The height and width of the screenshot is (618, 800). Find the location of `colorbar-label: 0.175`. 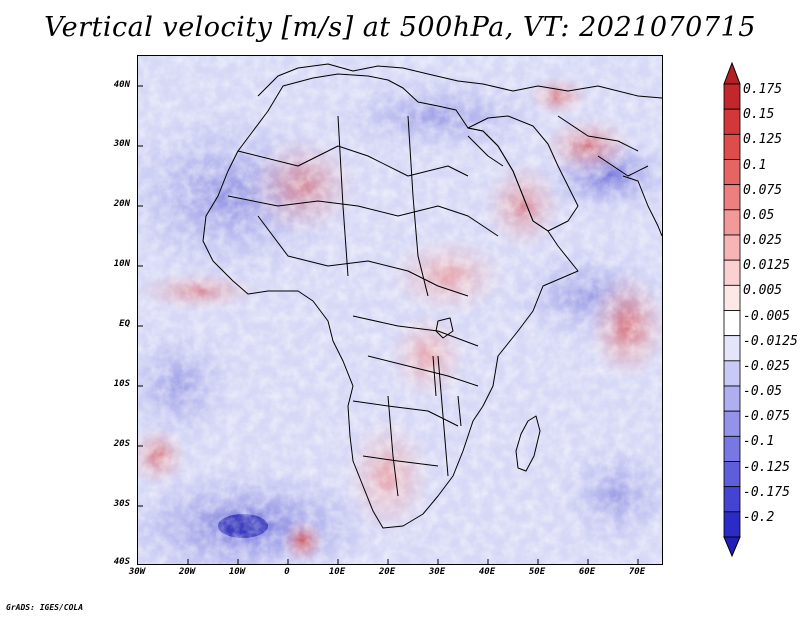

colorbar-label: 0.175 is located at coordinates (763, 89).